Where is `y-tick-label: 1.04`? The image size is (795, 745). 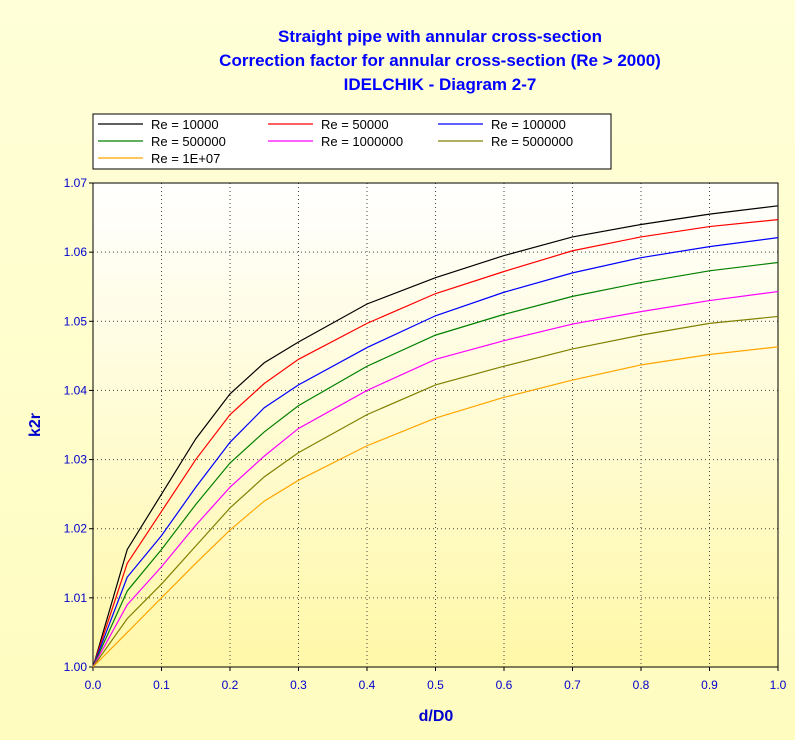
y-tick-label: 1.04 is located at coordinates (76, 390).